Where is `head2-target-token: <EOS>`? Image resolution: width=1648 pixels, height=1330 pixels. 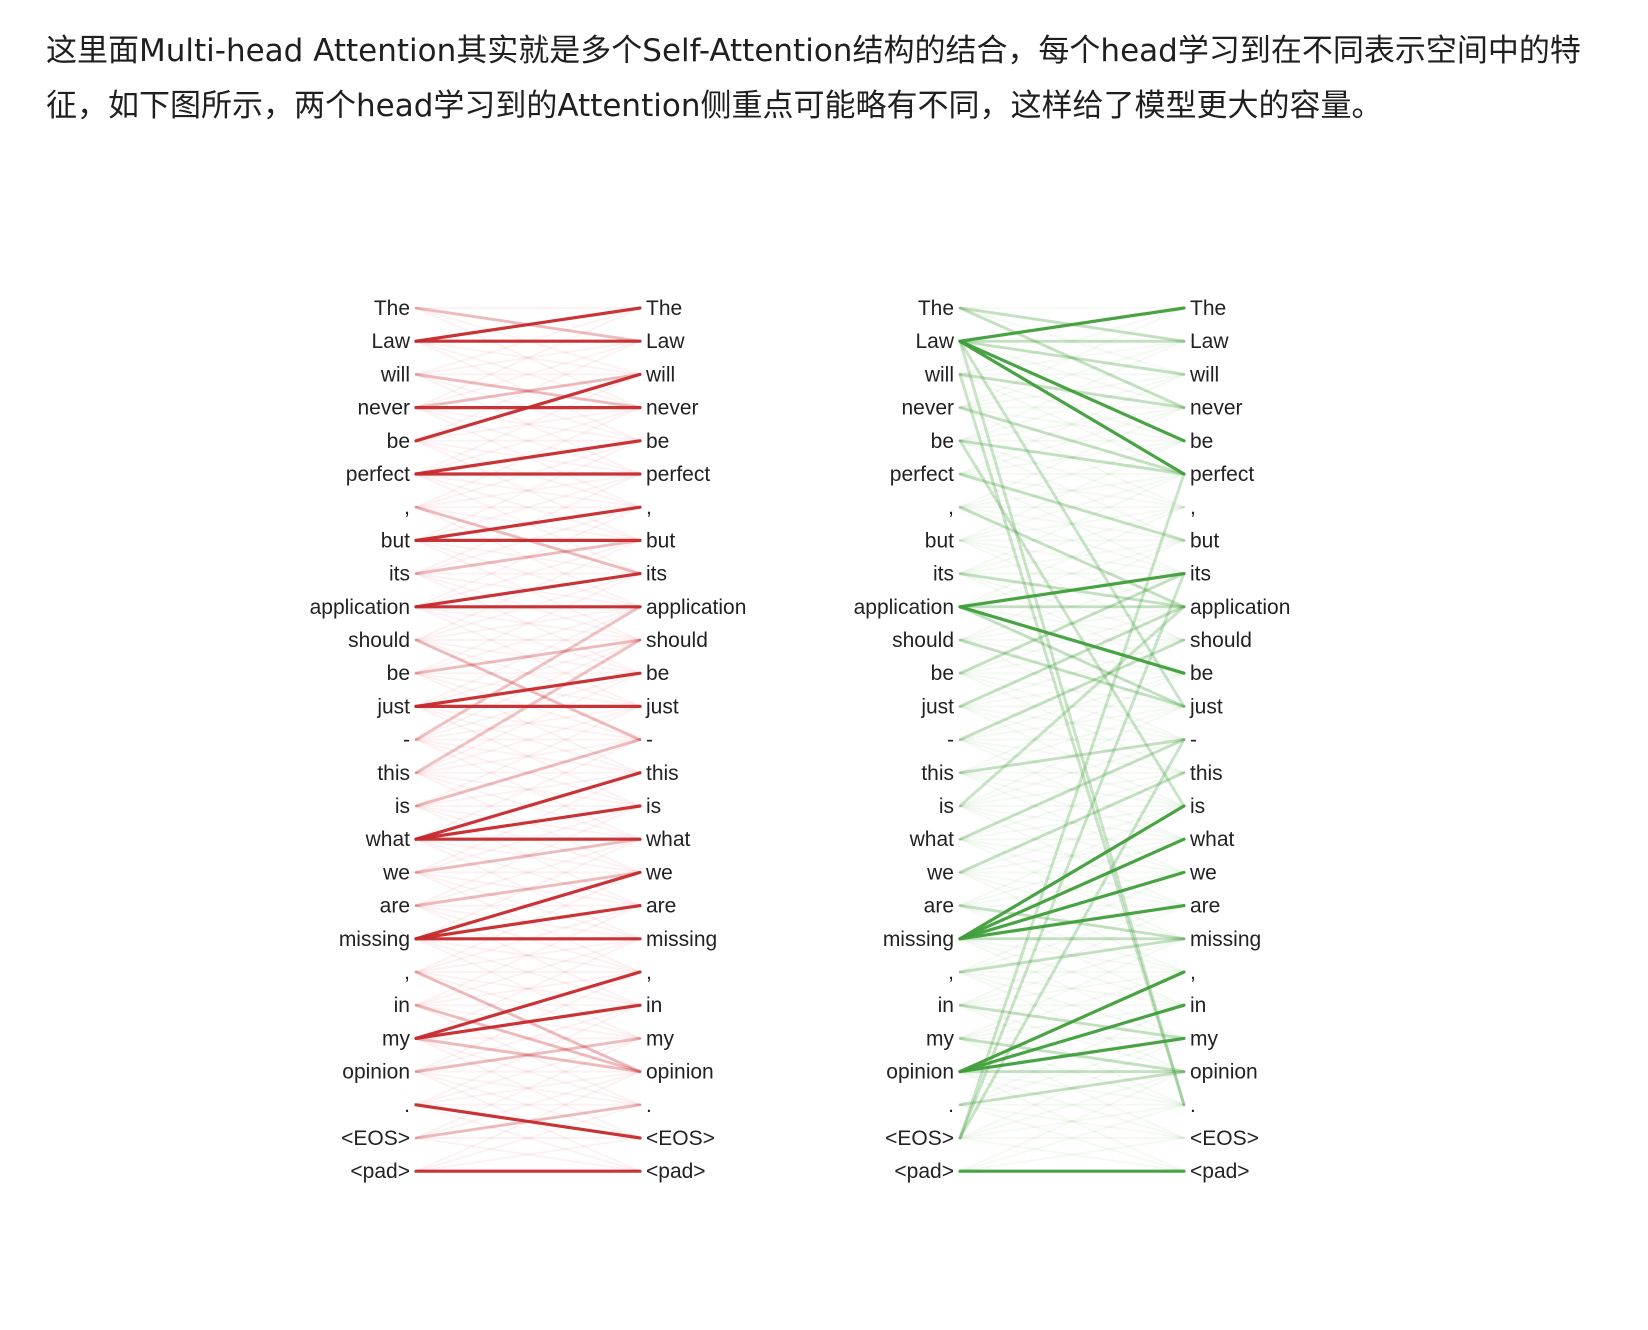 head2-target-token: <EOS> is located at coordinates (1224, 1138).